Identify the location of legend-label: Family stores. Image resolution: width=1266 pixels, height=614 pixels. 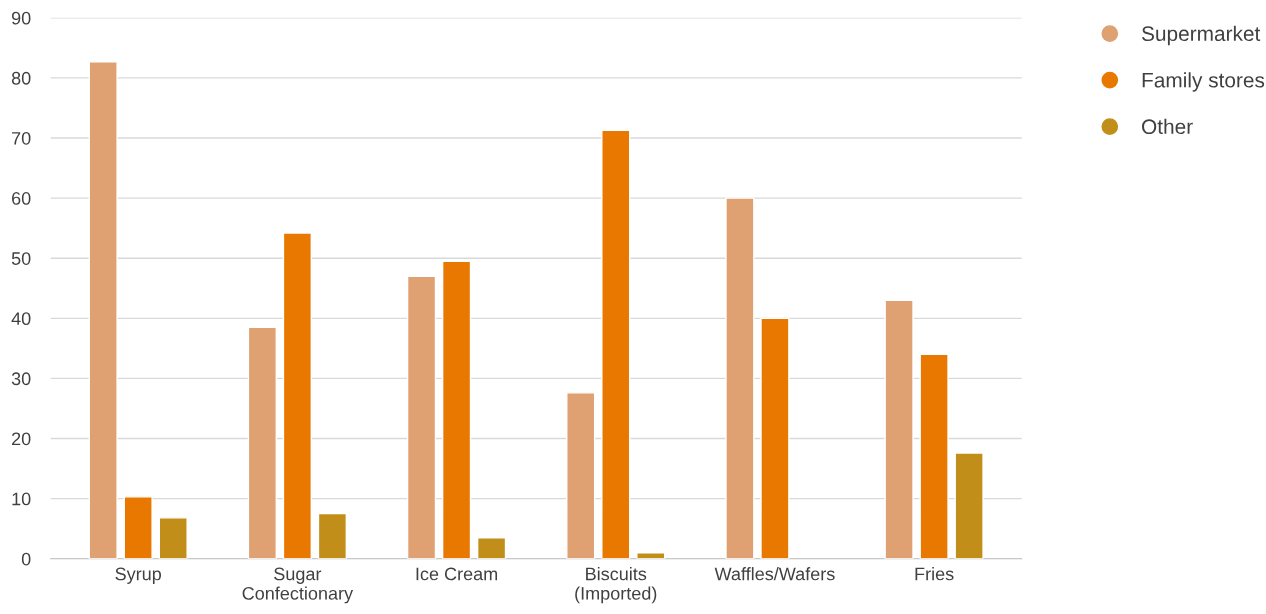
(1203, 82).